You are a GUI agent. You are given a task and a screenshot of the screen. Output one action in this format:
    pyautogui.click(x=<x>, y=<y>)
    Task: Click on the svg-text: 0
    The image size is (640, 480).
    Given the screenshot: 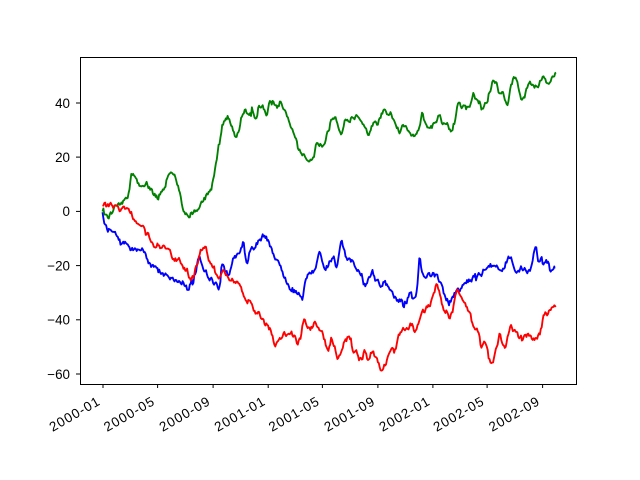 What is the action you would take?
    pyautogui.click(x=66, y=211)
    